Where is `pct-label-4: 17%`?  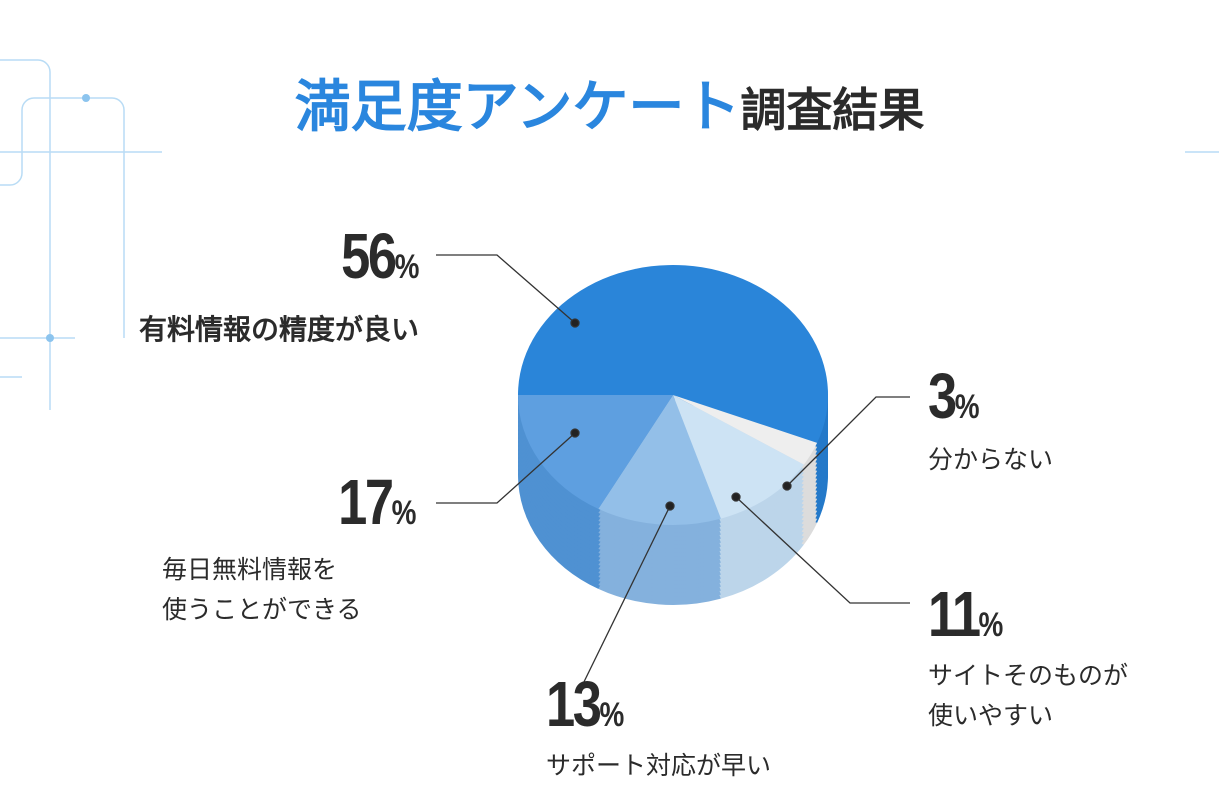 pct-label-4: 17% is located at coordinates (376, 502).